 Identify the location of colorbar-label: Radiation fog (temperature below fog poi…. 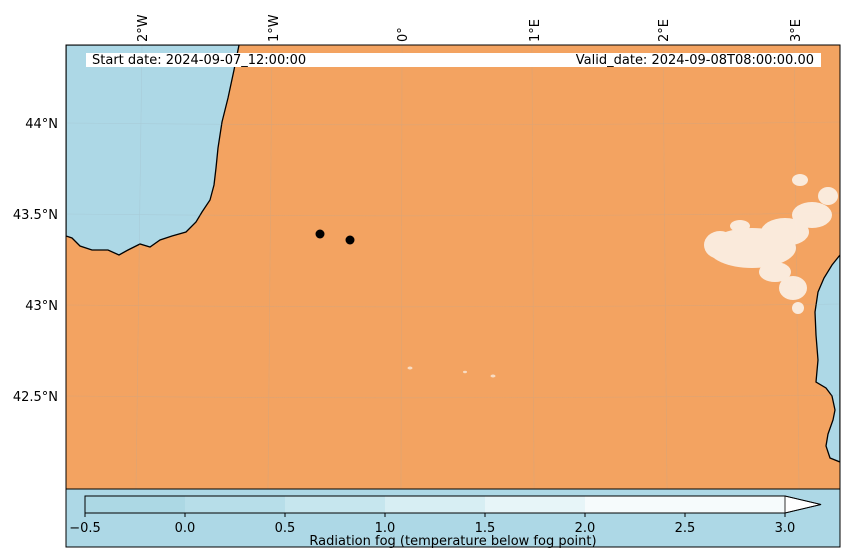
(452, 541).